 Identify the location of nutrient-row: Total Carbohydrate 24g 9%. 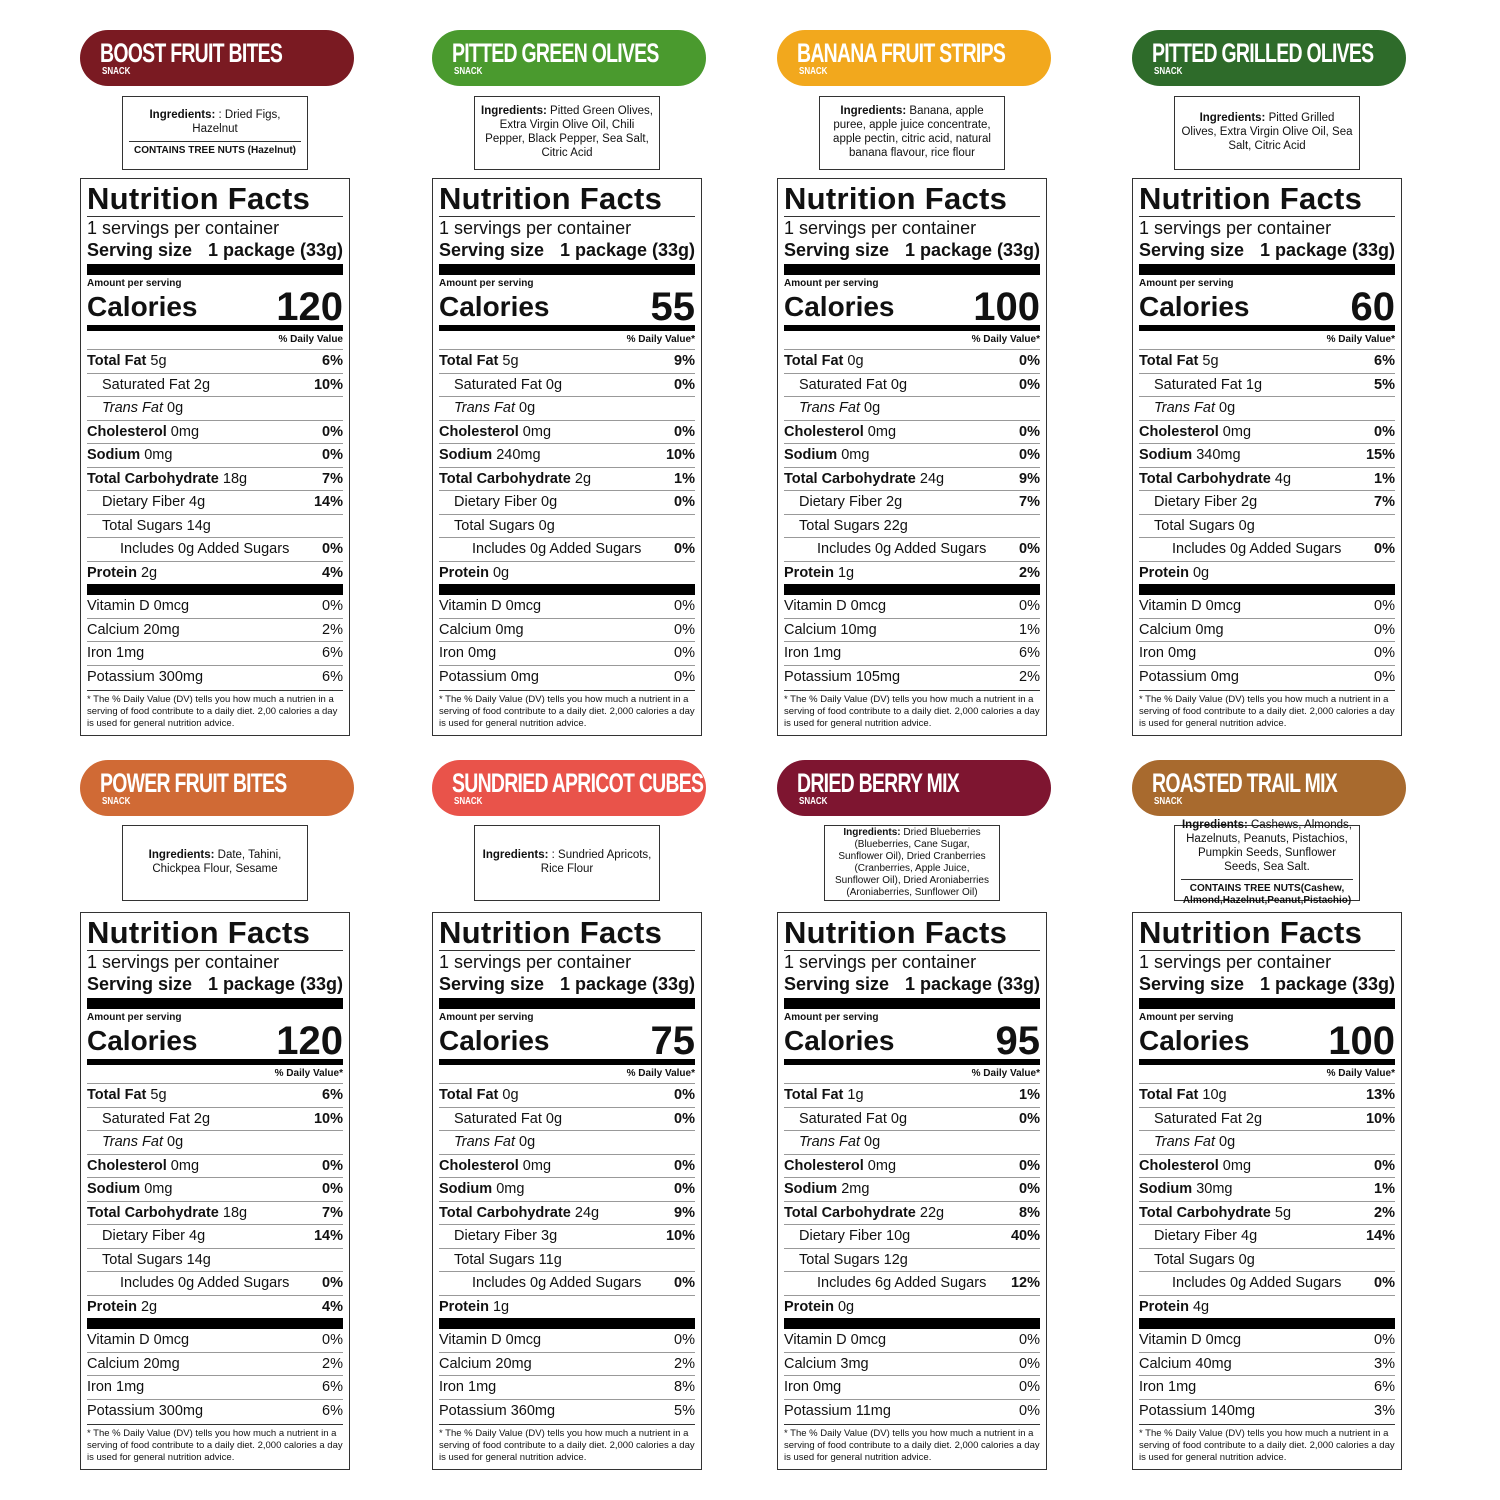
(912, 478).